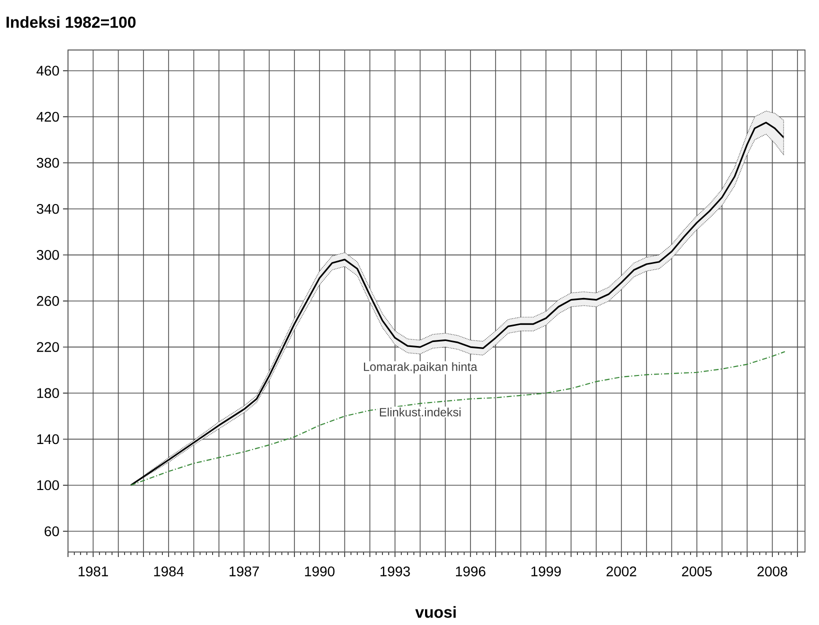  Describe the element at coordinates (621, 571) in the screenshot. I see `x-tick-label: 2002` at that location.